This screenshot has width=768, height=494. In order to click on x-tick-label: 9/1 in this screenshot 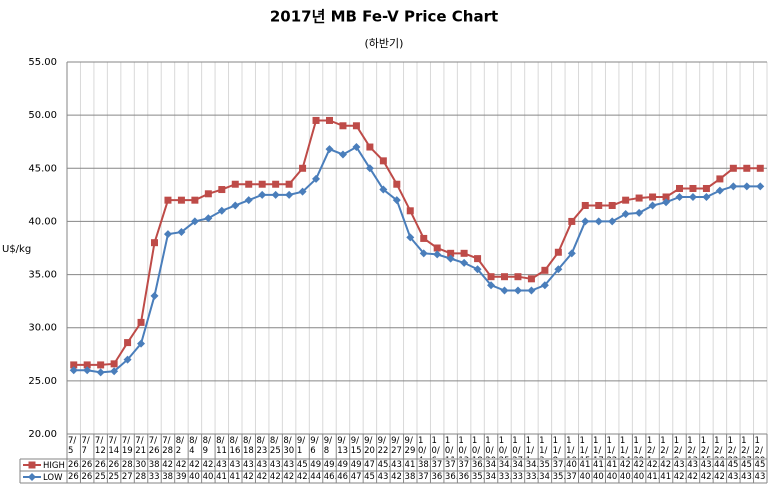, I will do `click(301, 446)`.